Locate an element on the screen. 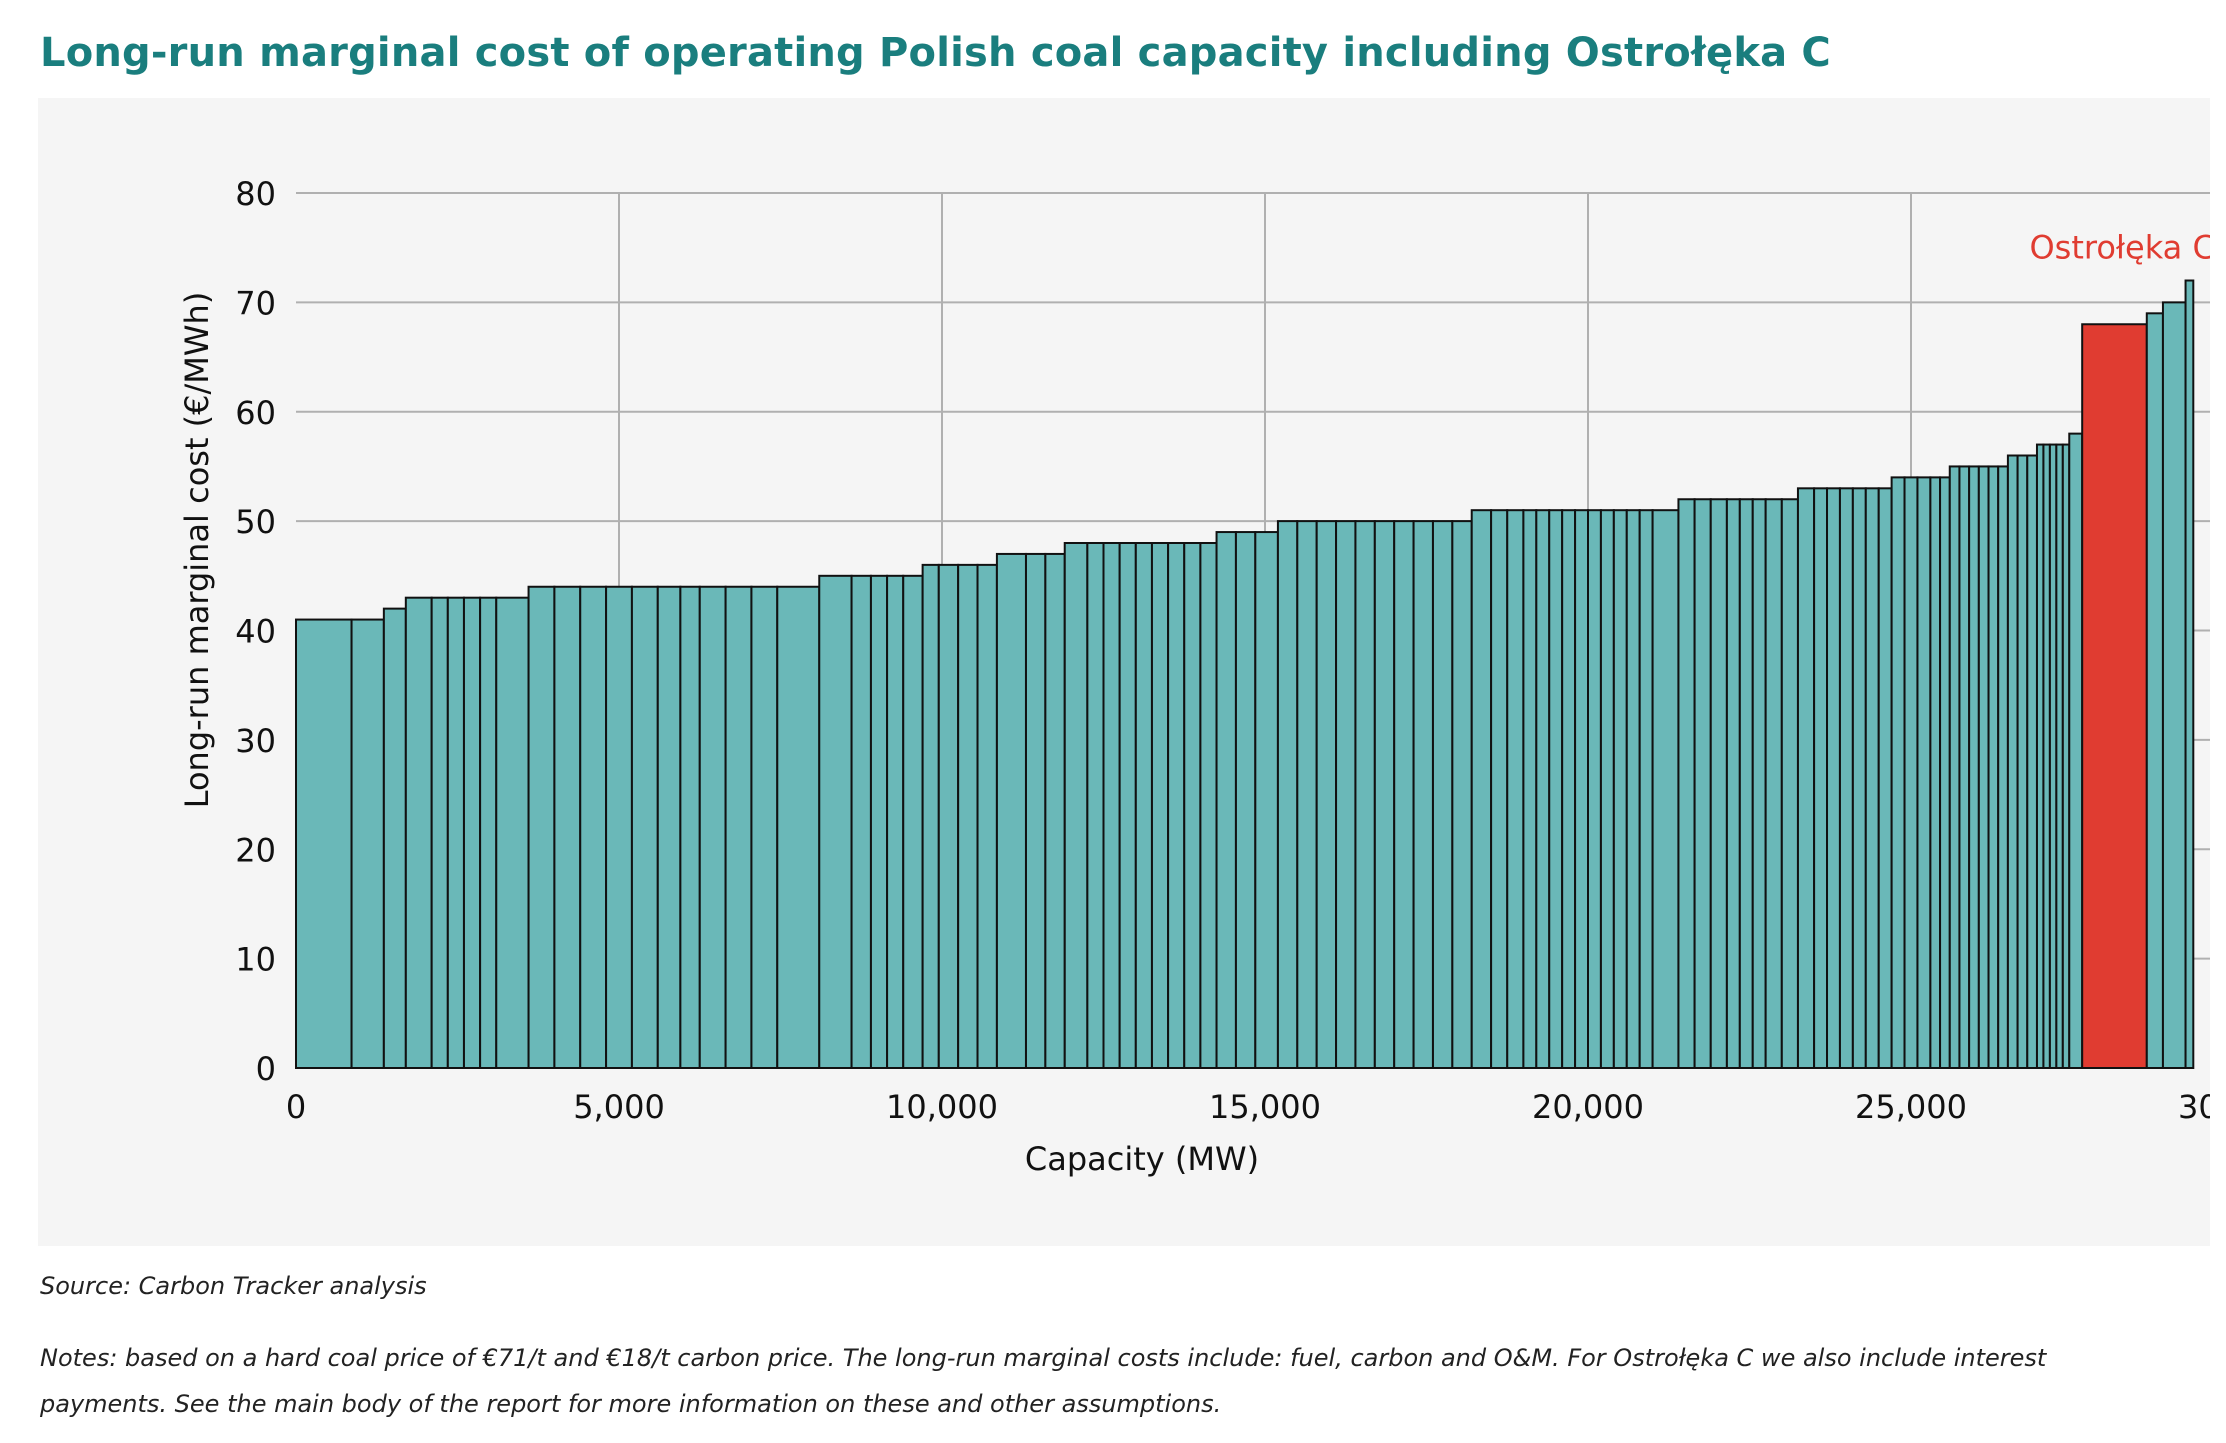 This screenshot has height=1443, width=2226. y-tick-label: 20 is located at coordinates (255, 850).